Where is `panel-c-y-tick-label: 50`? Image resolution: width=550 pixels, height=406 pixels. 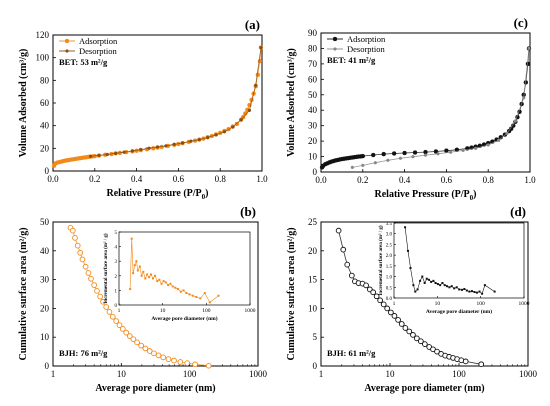 panel-c-y-tick-label: 50 is located at coordinates (313, 95).